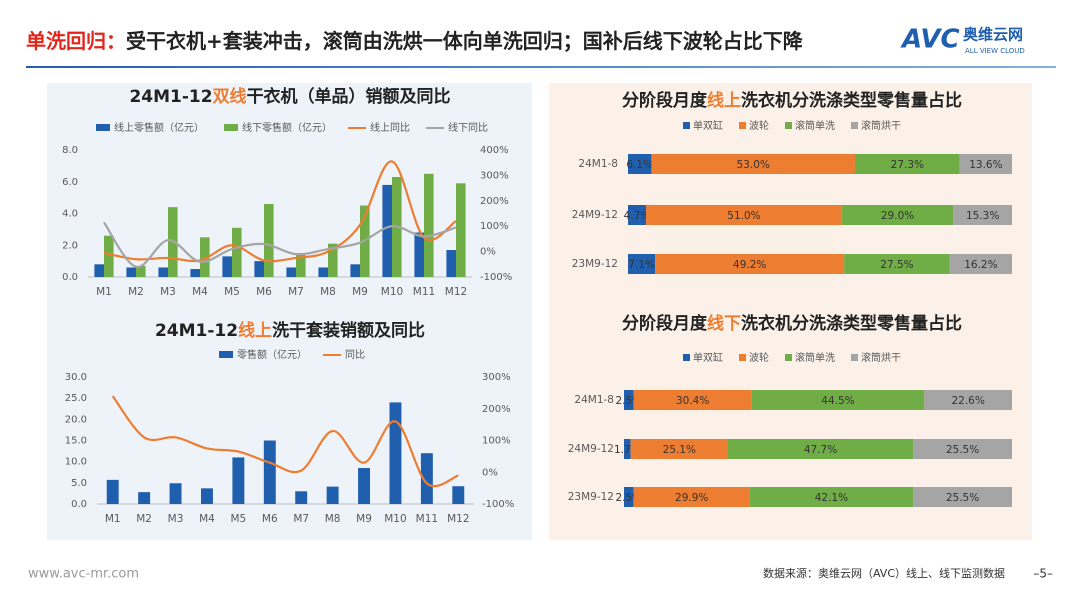  I want to click on logo-name: 奥维云网, so click(993, 35).